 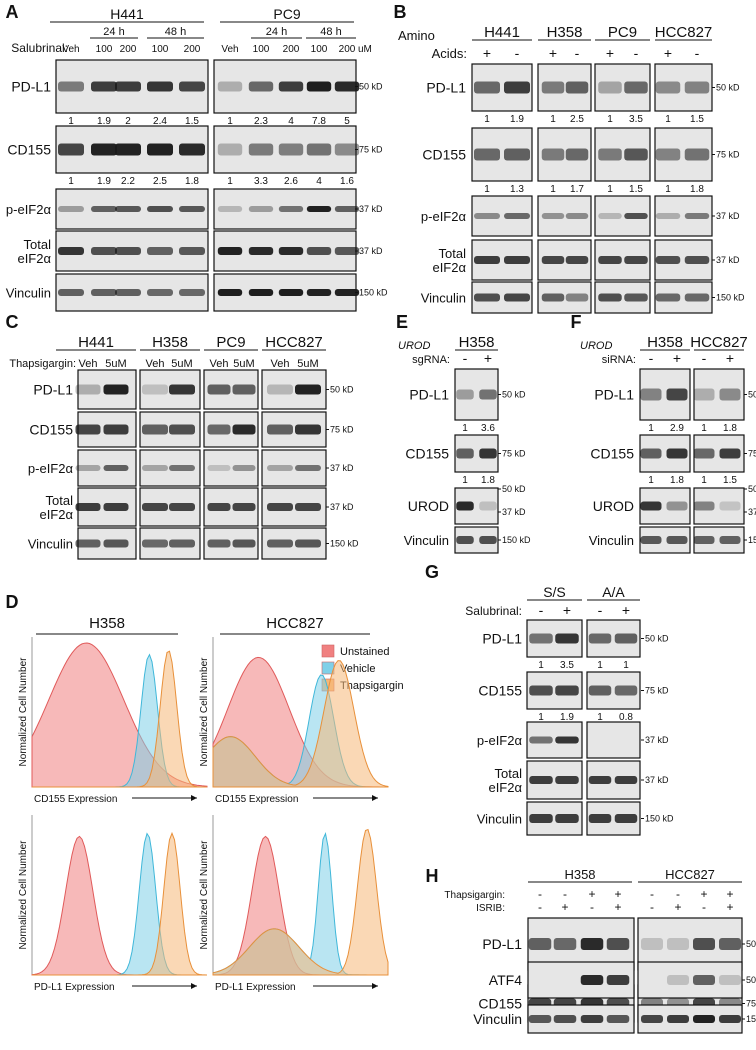 What do you see at coordinates (476, 506) in the screenshot?
I see `blot-box` at bounding box center [476, 506].